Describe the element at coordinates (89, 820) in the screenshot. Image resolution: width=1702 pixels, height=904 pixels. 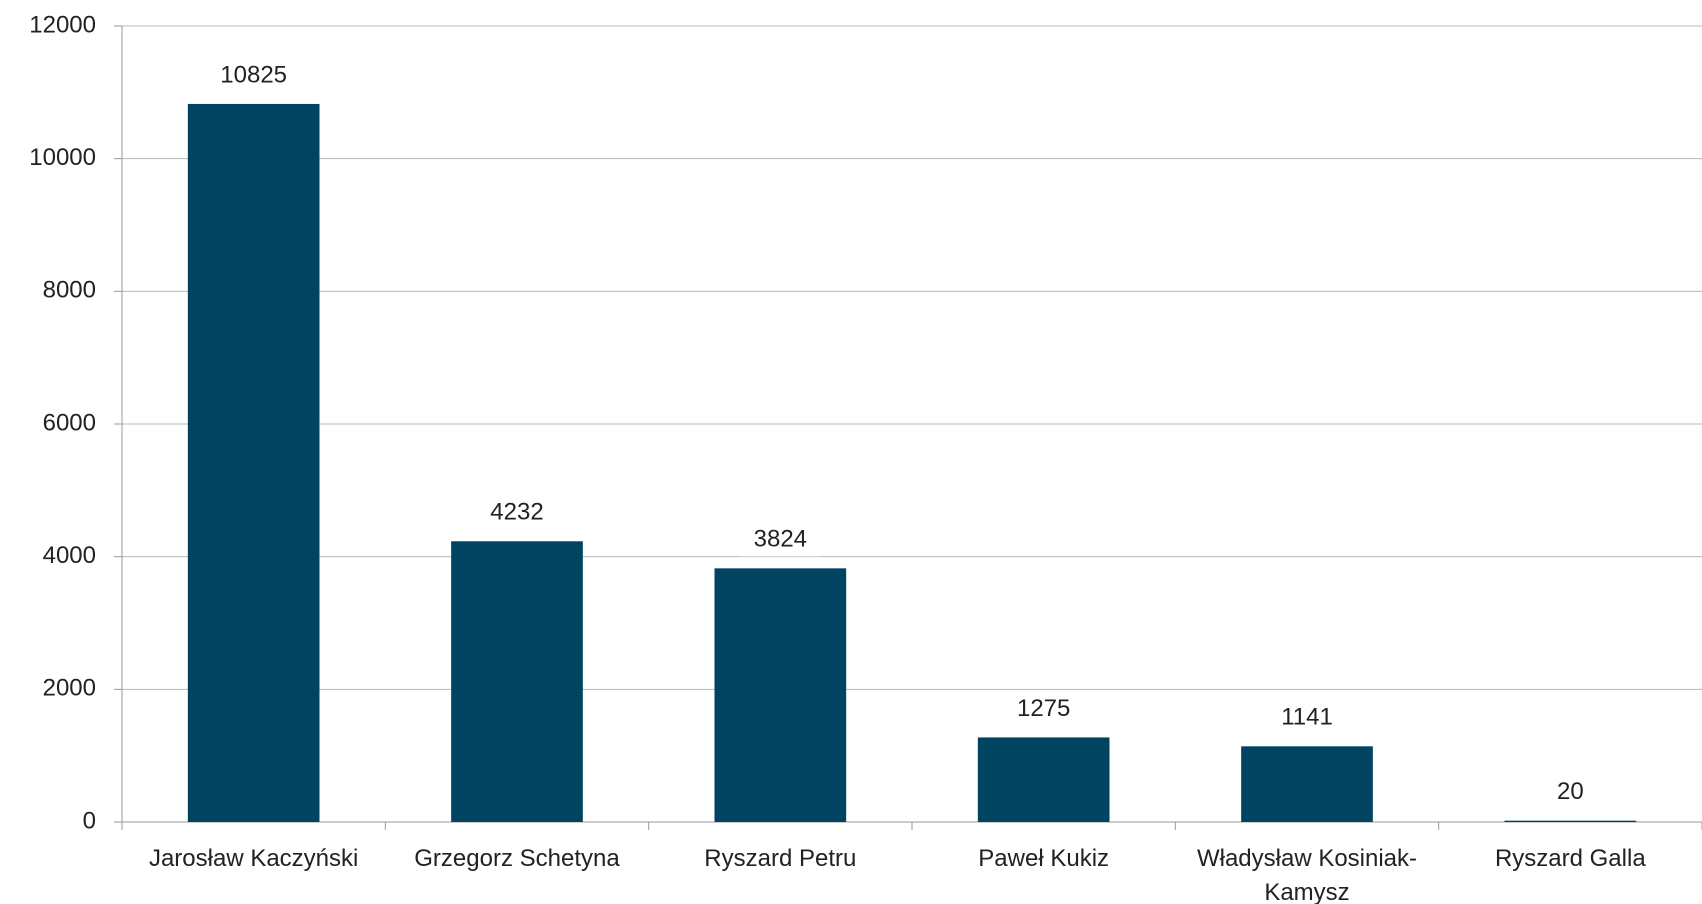
I see `y-tick-label: 0` at that location.